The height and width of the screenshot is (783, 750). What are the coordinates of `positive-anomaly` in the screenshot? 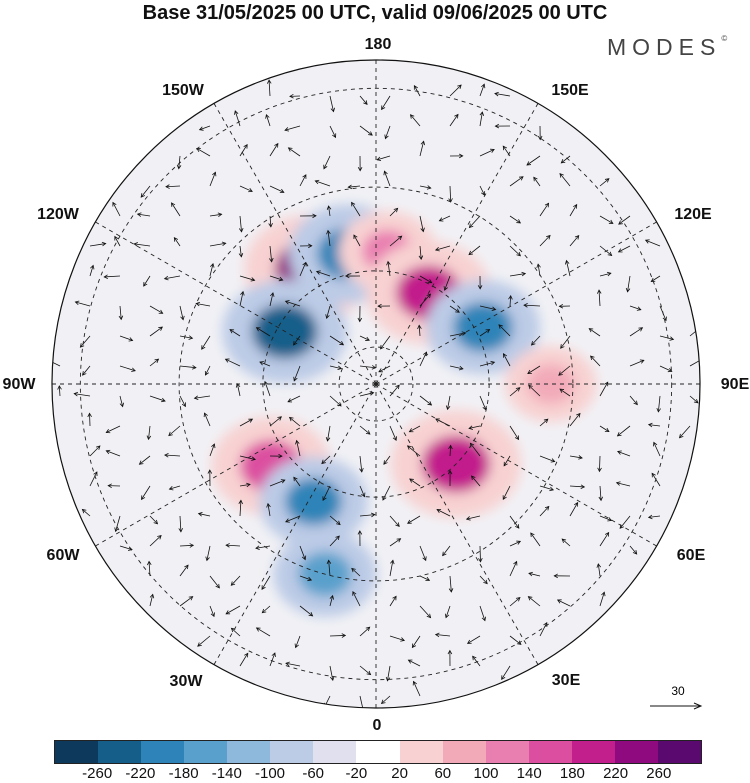 It's located at (550, 384).